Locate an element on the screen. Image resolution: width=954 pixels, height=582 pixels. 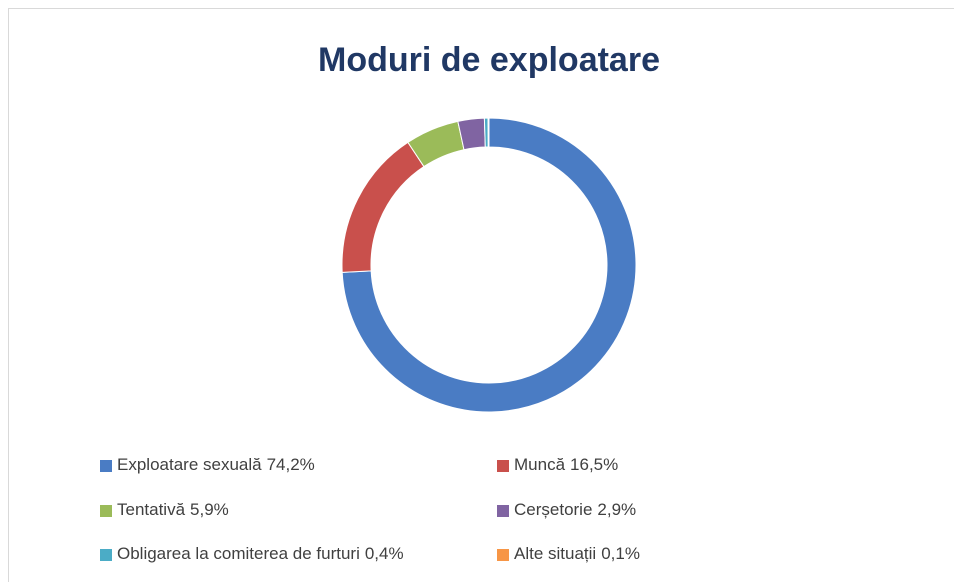
chart-title: Moduri de exploatare is located at coordinates (489, 60).